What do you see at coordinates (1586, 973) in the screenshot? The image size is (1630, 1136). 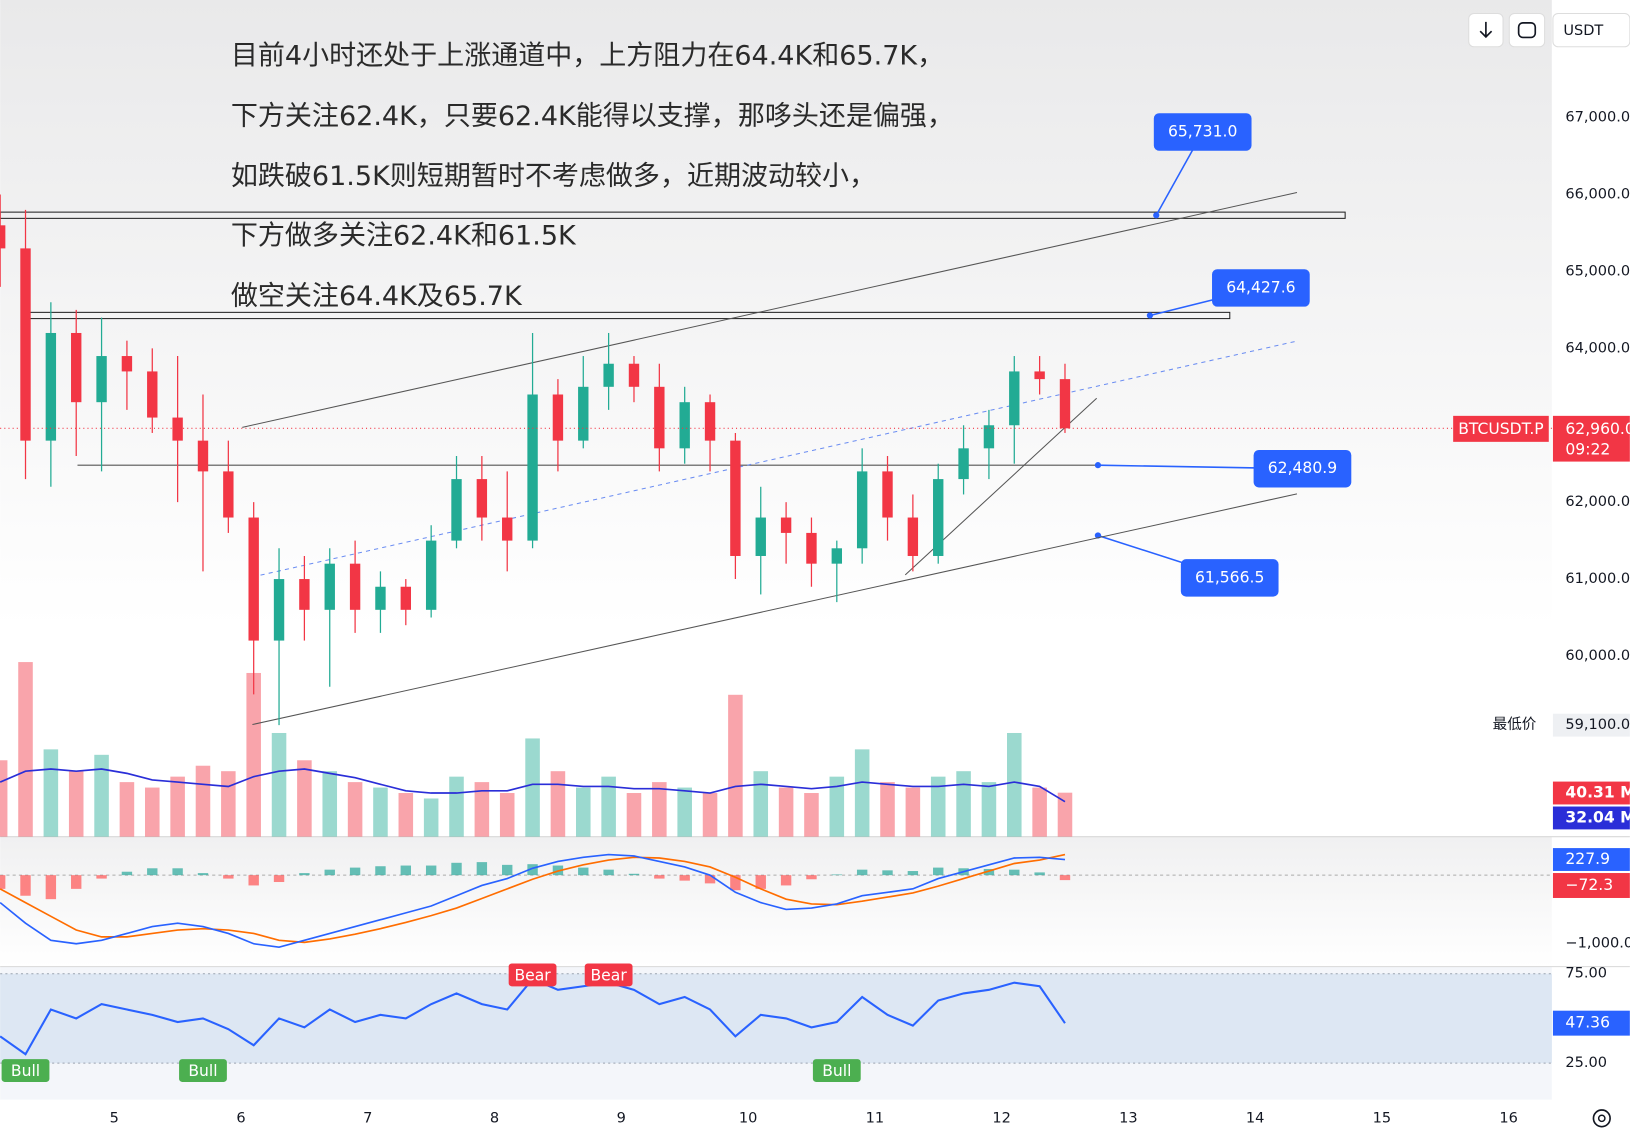 I see `rsi-tick-label: 75.00` at bounding box center [1586, 973].